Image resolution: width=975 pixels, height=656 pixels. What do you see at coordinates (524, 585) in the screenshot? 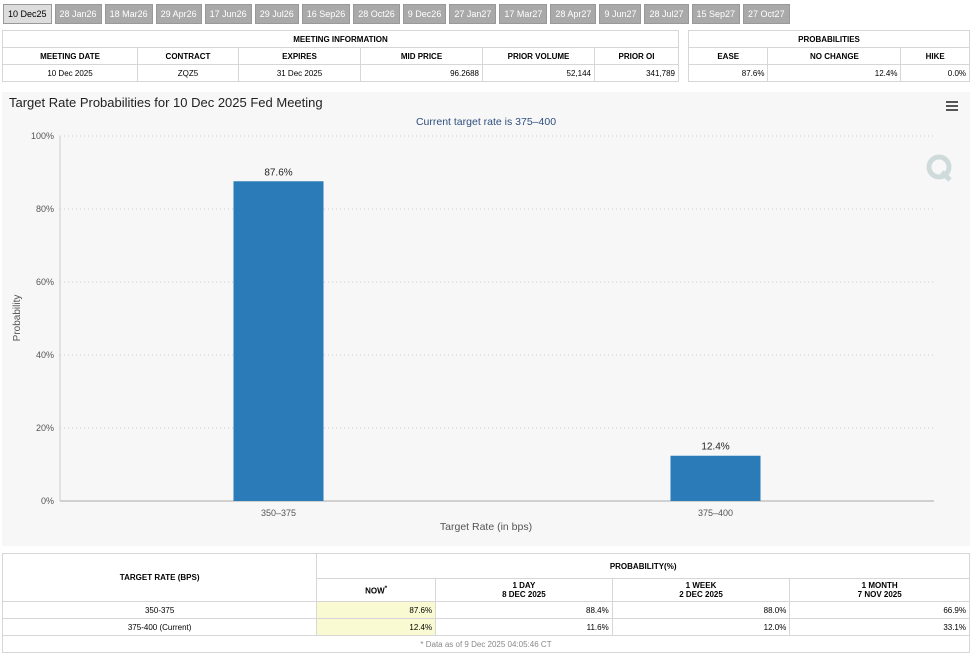
I see `column-label: 1 DAY` at bounding box center [524, 585].